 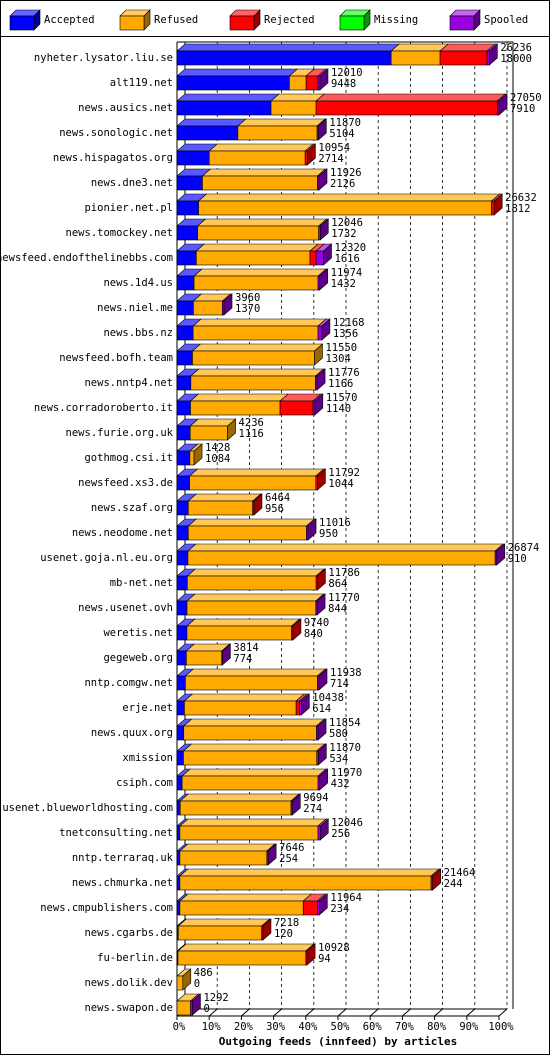 What do you see at coordinates (147, 758) in the screenshot?
I see `category-label: xmission` at bounding box center [147, 758].